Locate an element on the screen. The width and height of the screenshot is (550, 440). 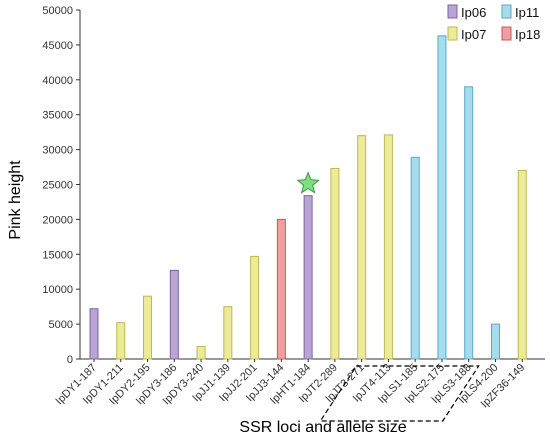
star-marker is located at coordinates (308, 182).